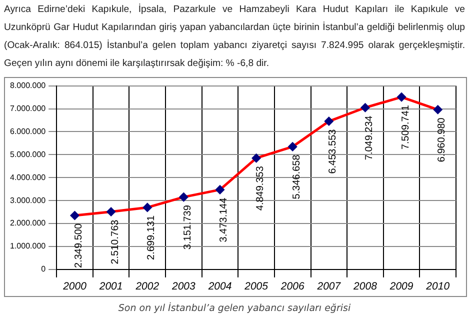 This screenshot has height=328, width=469. I want to click on x-tick-label: 2002, so click(147, 286).